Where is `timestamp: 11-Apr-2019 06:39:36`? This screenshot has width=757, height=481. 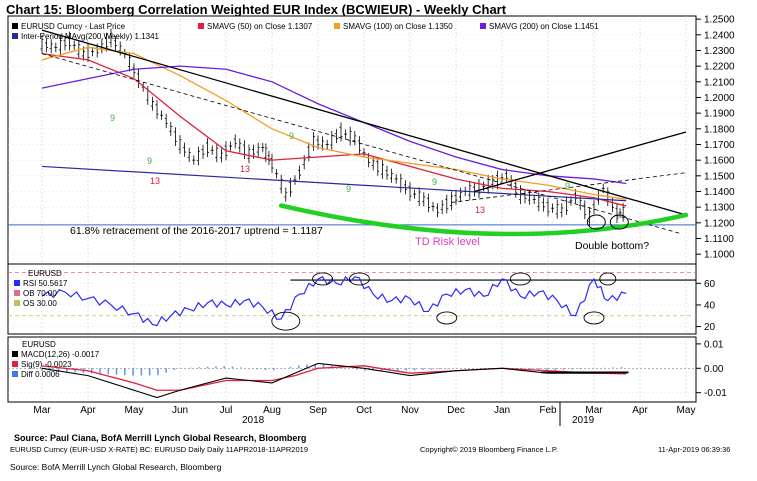
timestamp: 11-Apr-2019 06:39:36 is located at coordinates (694, 449).